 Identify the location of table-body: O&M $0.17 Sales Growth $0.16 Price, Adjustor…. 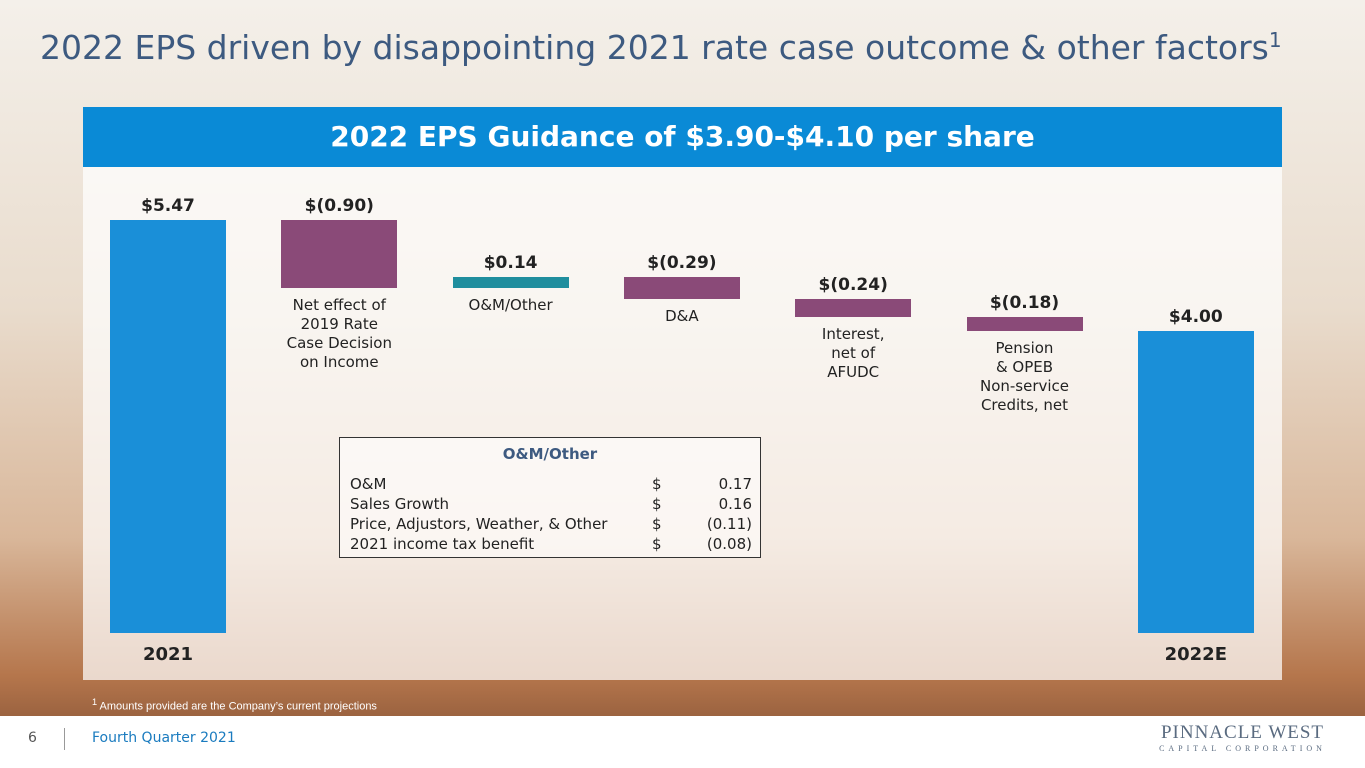
(550, 515).